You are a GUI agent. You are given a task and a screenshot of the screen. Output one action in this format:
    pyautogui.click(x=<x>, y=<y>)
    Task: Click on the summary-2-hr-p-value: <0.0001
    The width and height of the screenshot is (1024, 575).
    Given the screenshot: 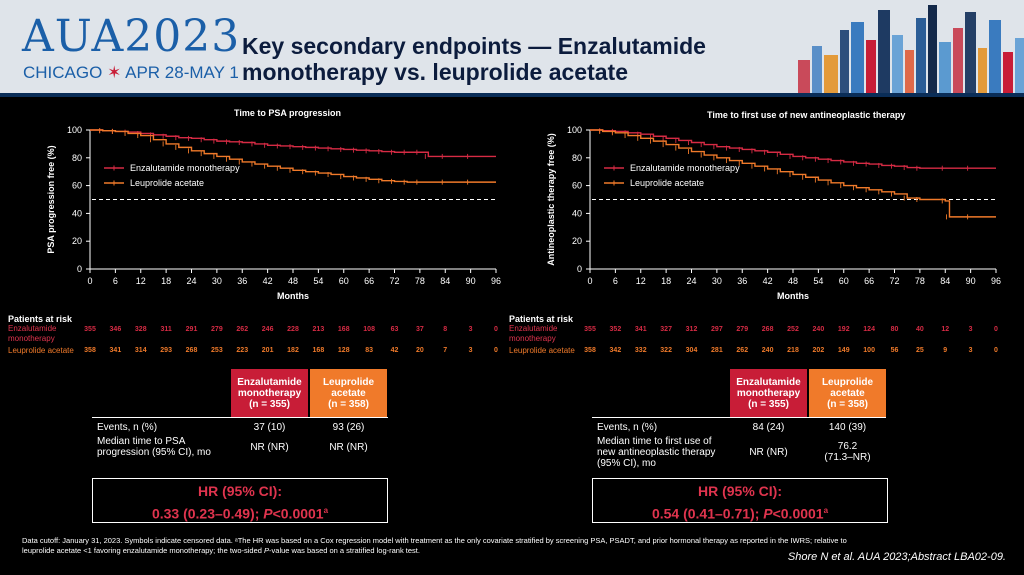 What is the action you would take?
    pyautogui.click(x=798, y=513)
    